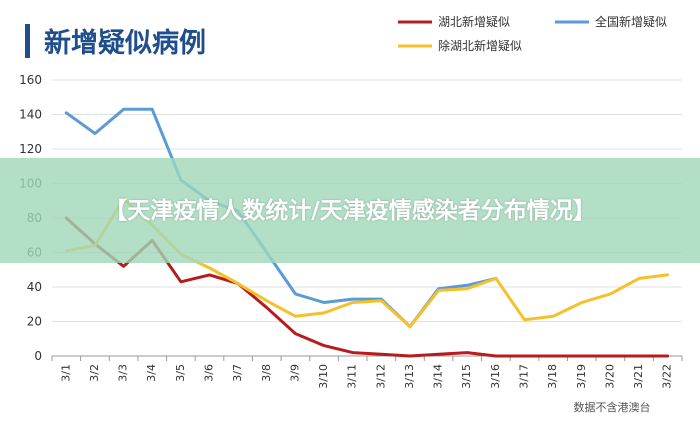  I want to click on x-tick-label: 3/15, so click(466, 376).